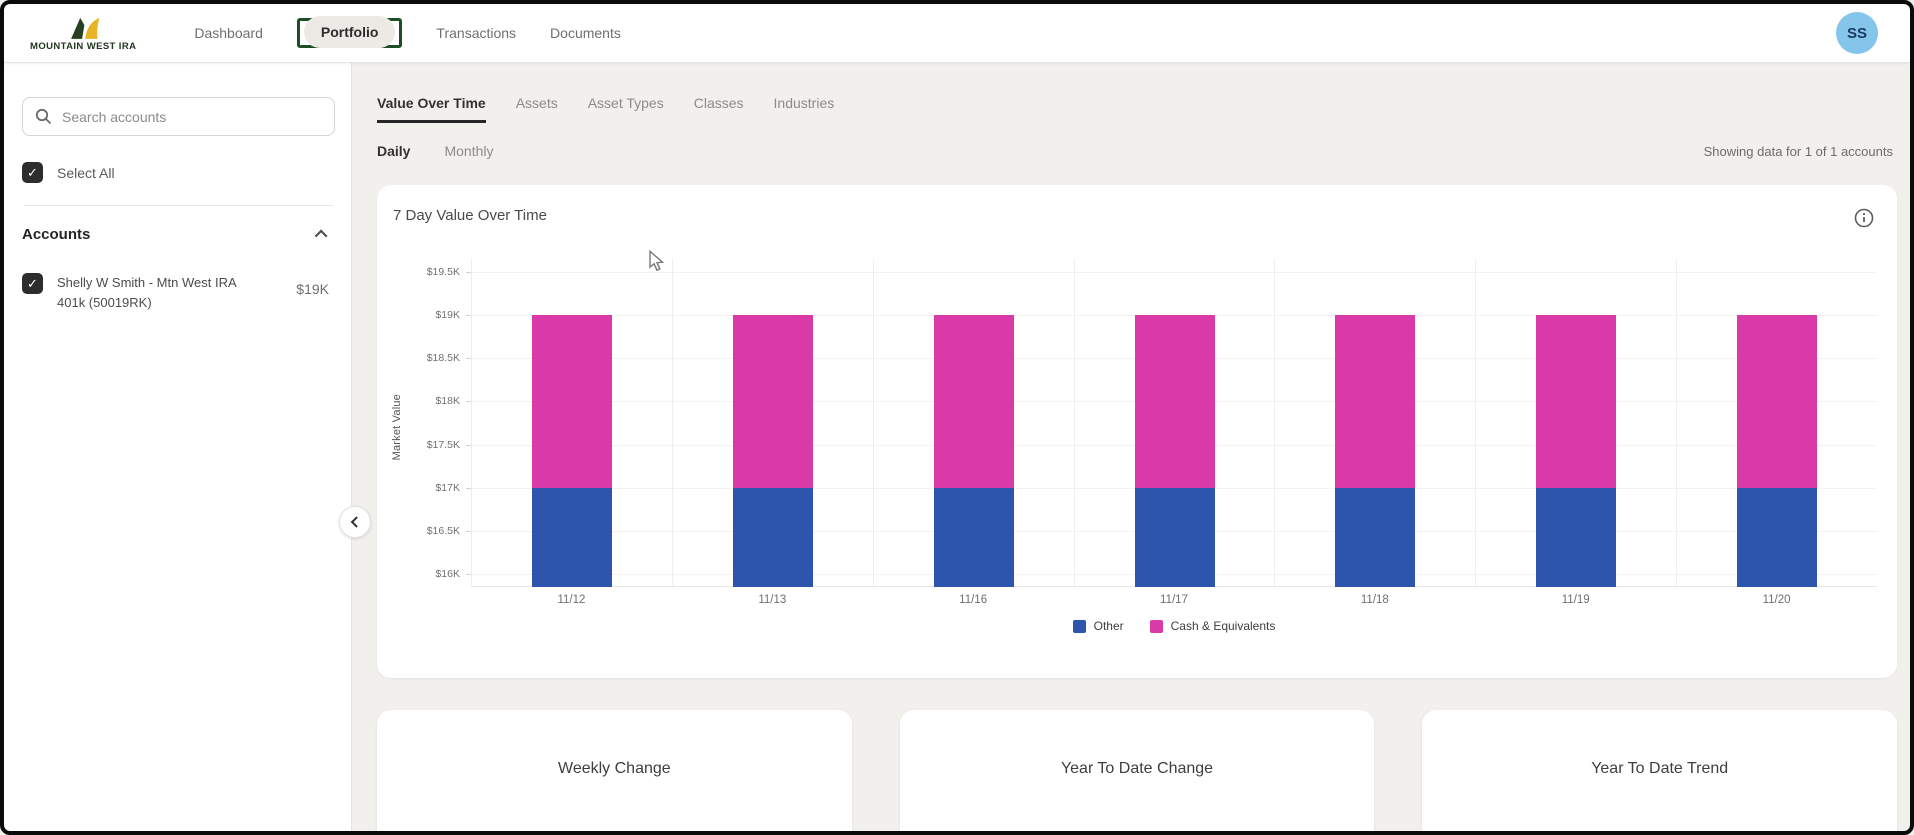 The height and width of the screenshot is (835, 1914). What do you see at coordinates (1374, 600) in the screenshot?
I see `x-tick-label: 11/18` at bounding box center [1374, 600].